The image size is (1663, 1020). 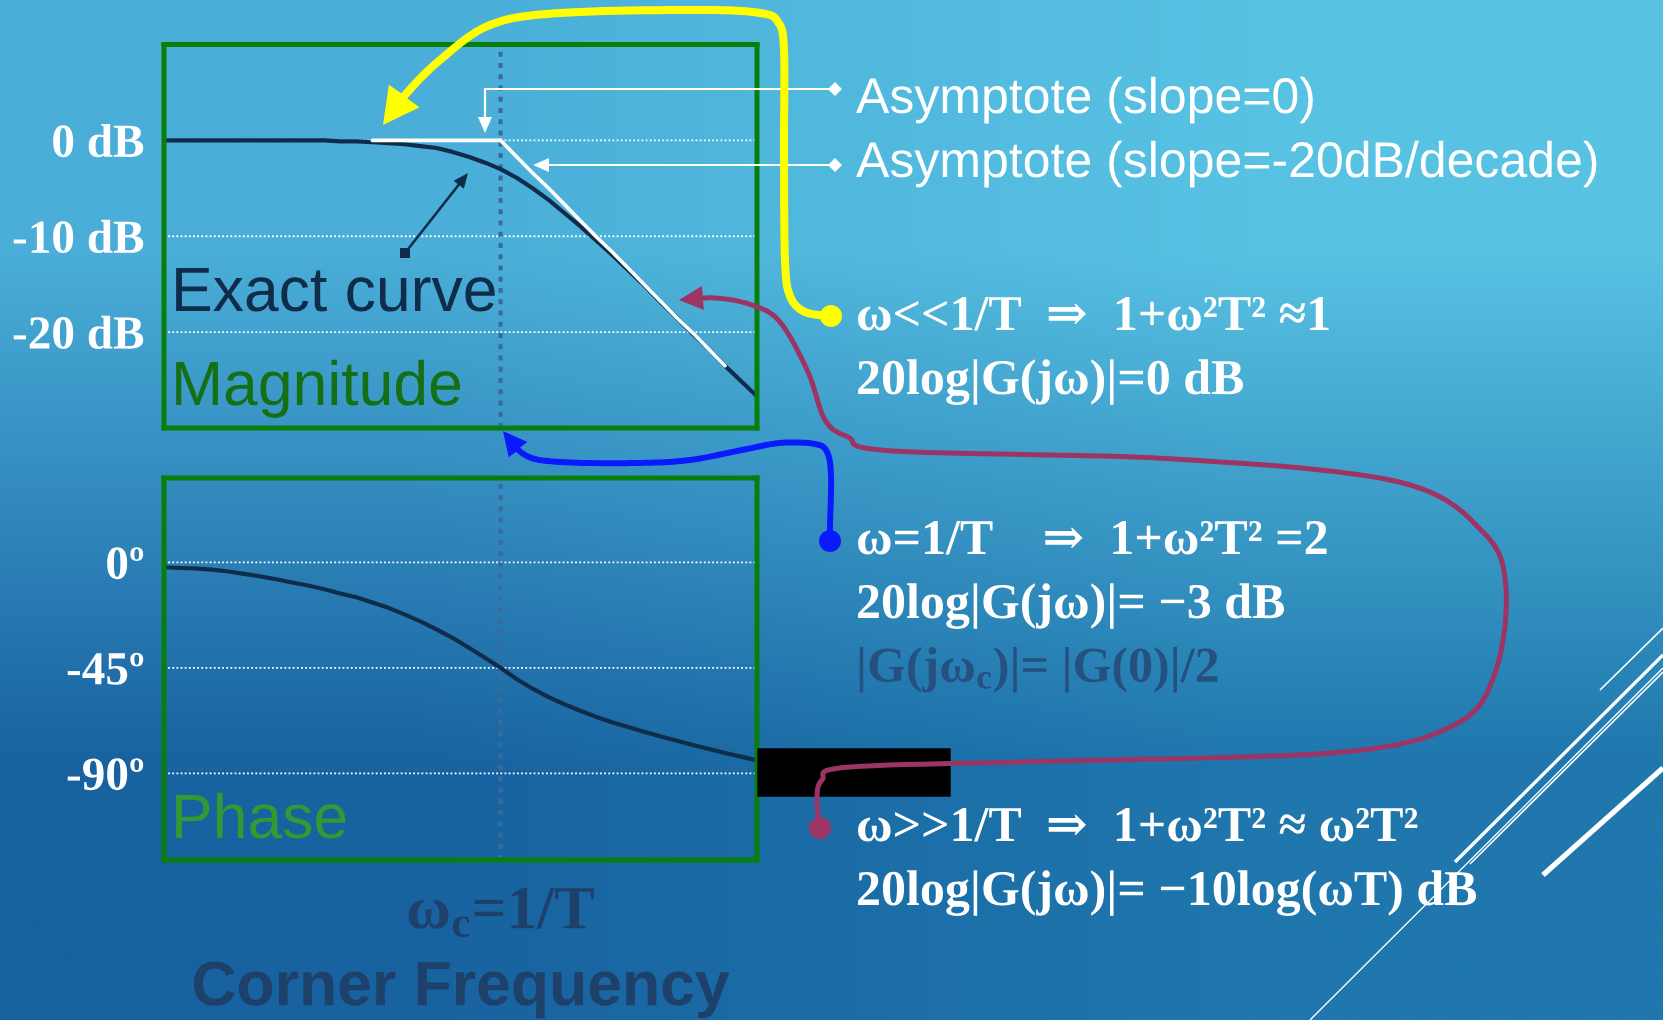 What do you see at coordinates (105, 774) in the screenshot?
I see `y-tick-label: -90º` at bounding box center [105, 774].